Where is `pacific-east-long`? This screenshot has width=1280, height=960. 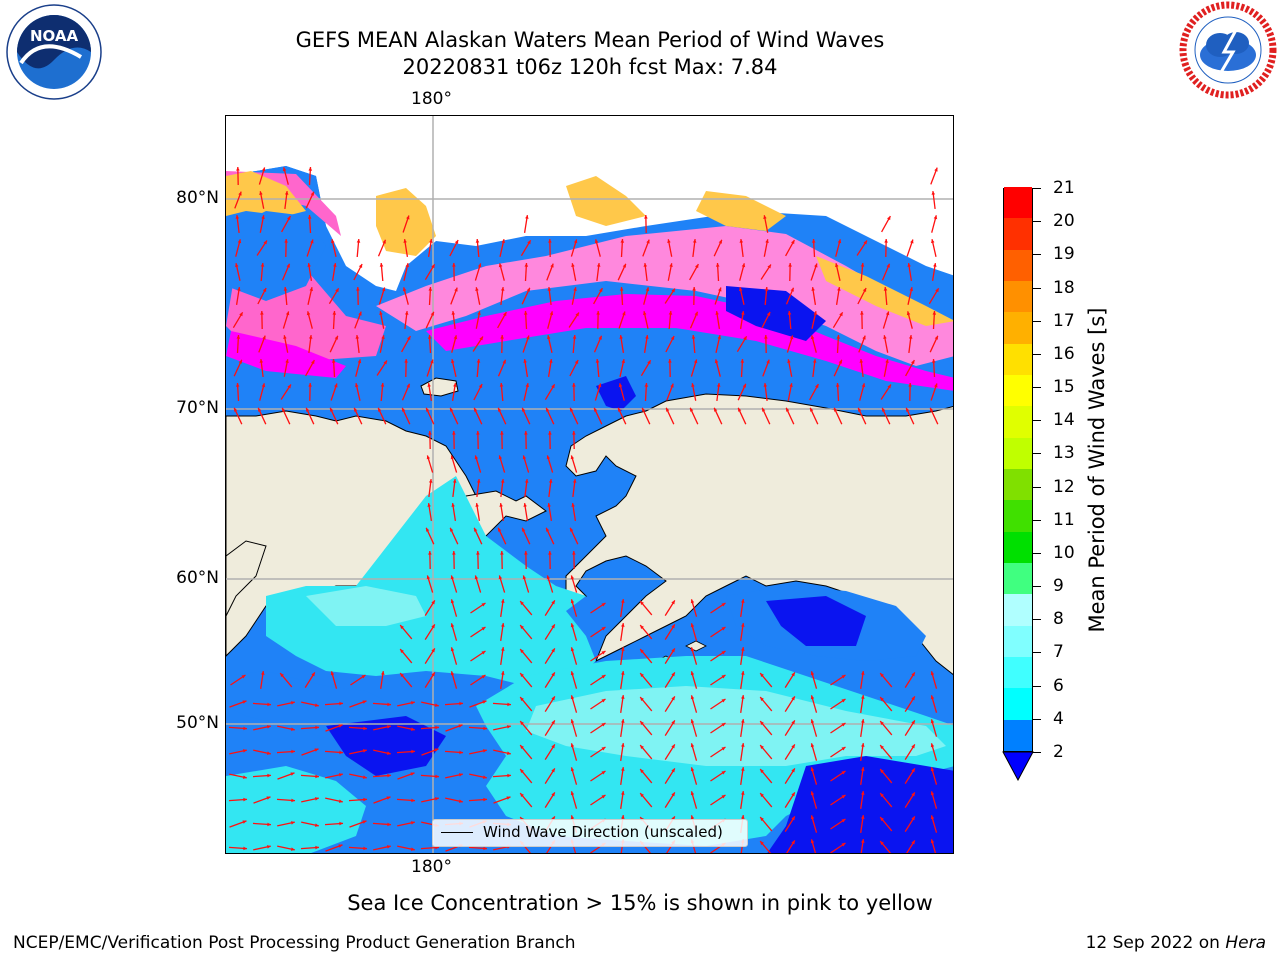
pacific-east-long is located at coordinates (736, 726).